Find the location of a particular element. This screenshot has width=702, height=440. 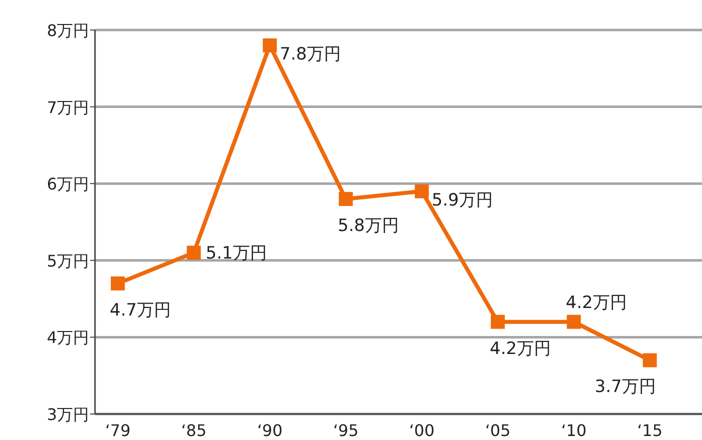

y-tick-label: 5万円 is located at coordinates (67, 260).